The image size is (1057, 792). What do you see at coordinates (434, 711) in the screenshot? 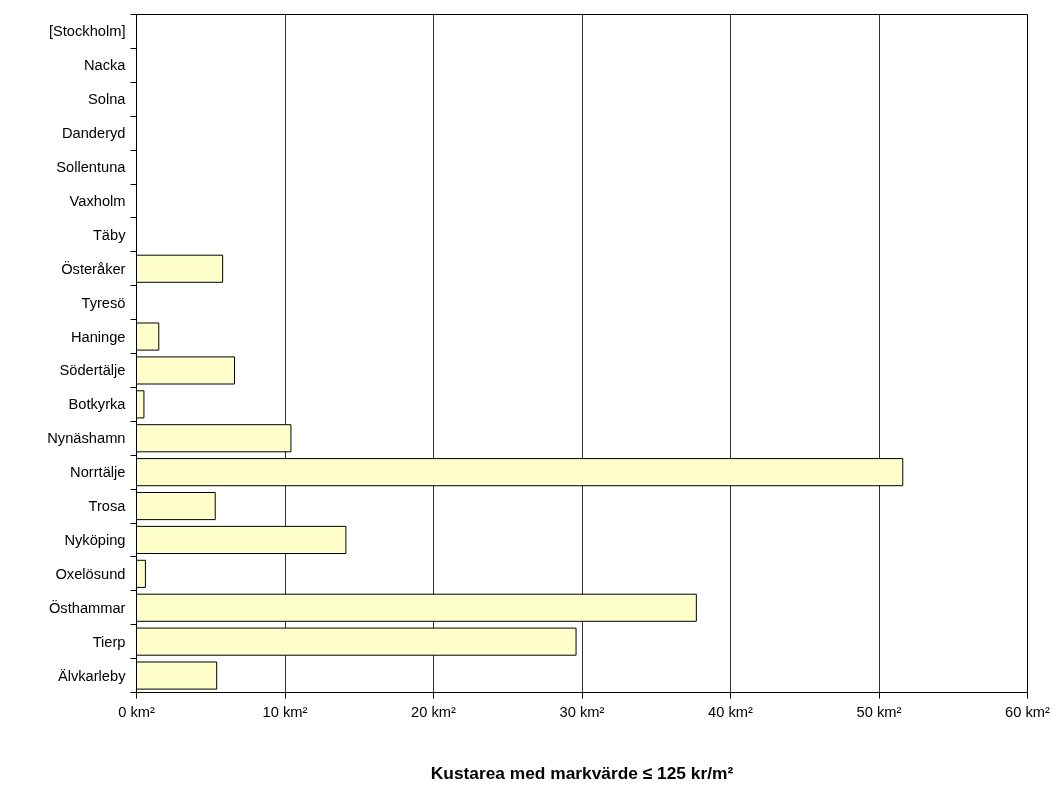
I see `x-tick-label: 20 km²` at bounding box center [434, 711].